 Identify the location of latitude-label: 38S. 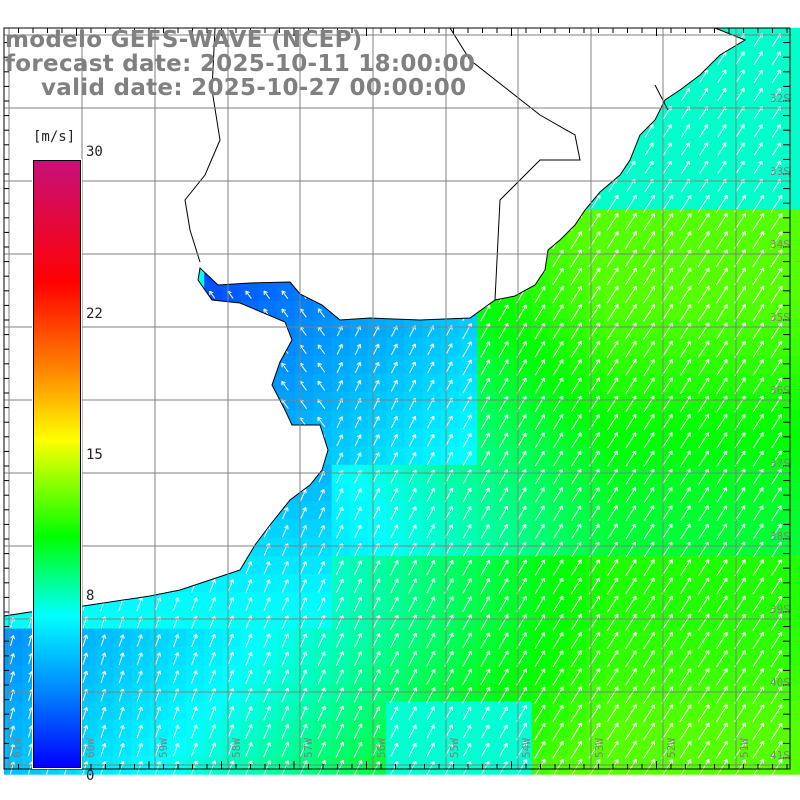
(780, 536).